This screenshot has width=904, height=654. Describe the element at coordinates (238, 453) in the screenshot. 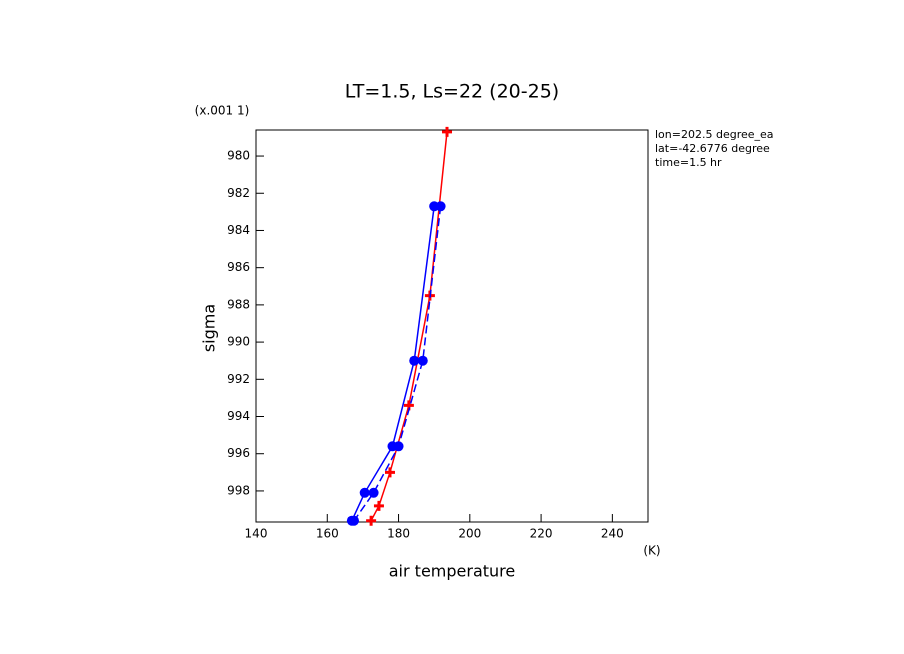

I see `y-tick-label: 996` at that location.